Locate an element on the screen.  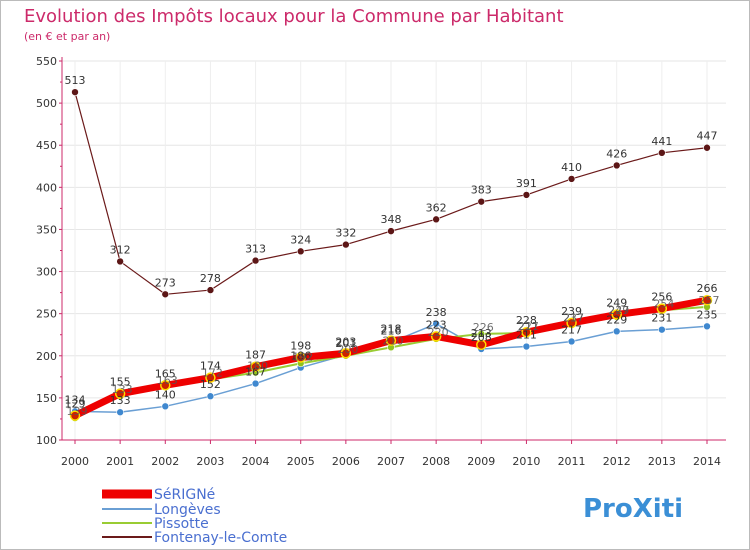
data-label-overlap: 211 is located at coordinates (528, 326).